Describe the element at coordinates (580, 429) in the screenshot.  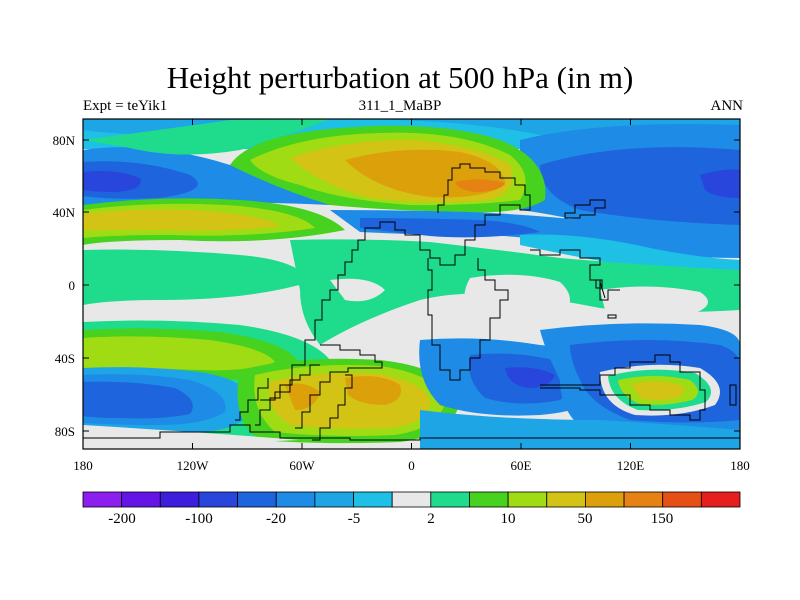
I see `field-medblue` at that location.